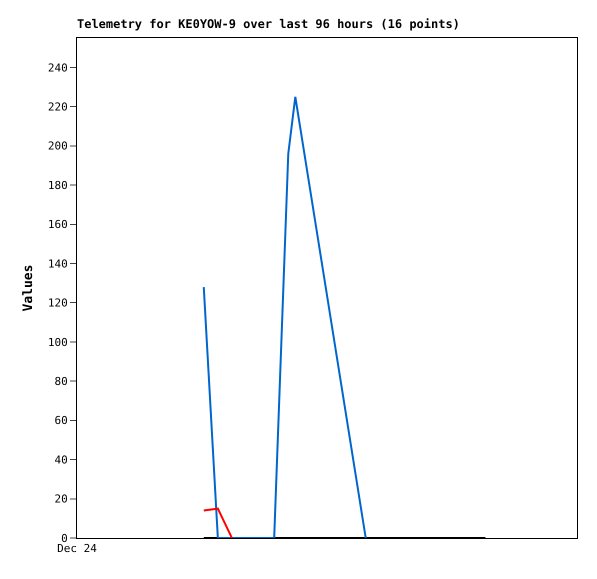 This screenshot has width=597, height=579. Describe the element at coordinates (58, 185) in the screenshot. I see `y-tick-label: 180` at that location.